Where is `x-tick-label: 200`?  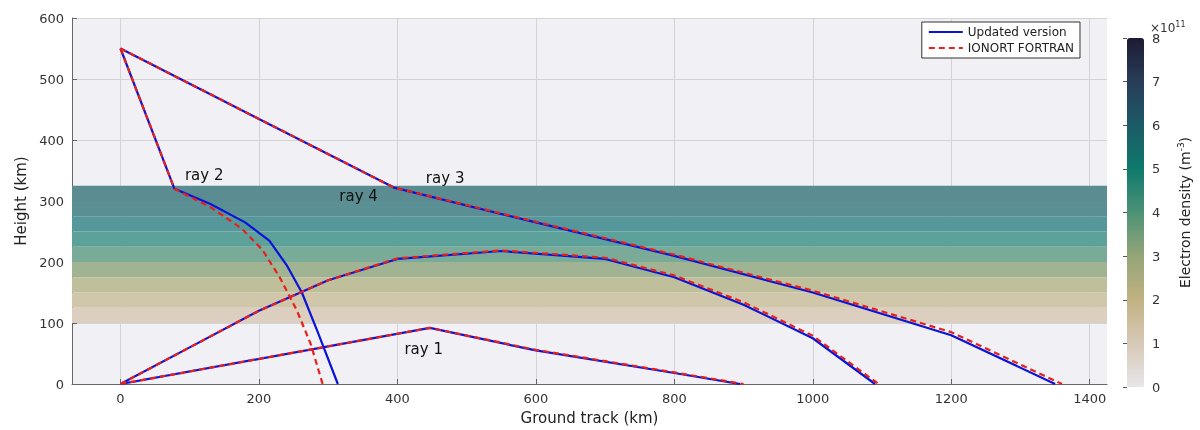
x-tick-label: 200 is located at coordinates (259, 398).